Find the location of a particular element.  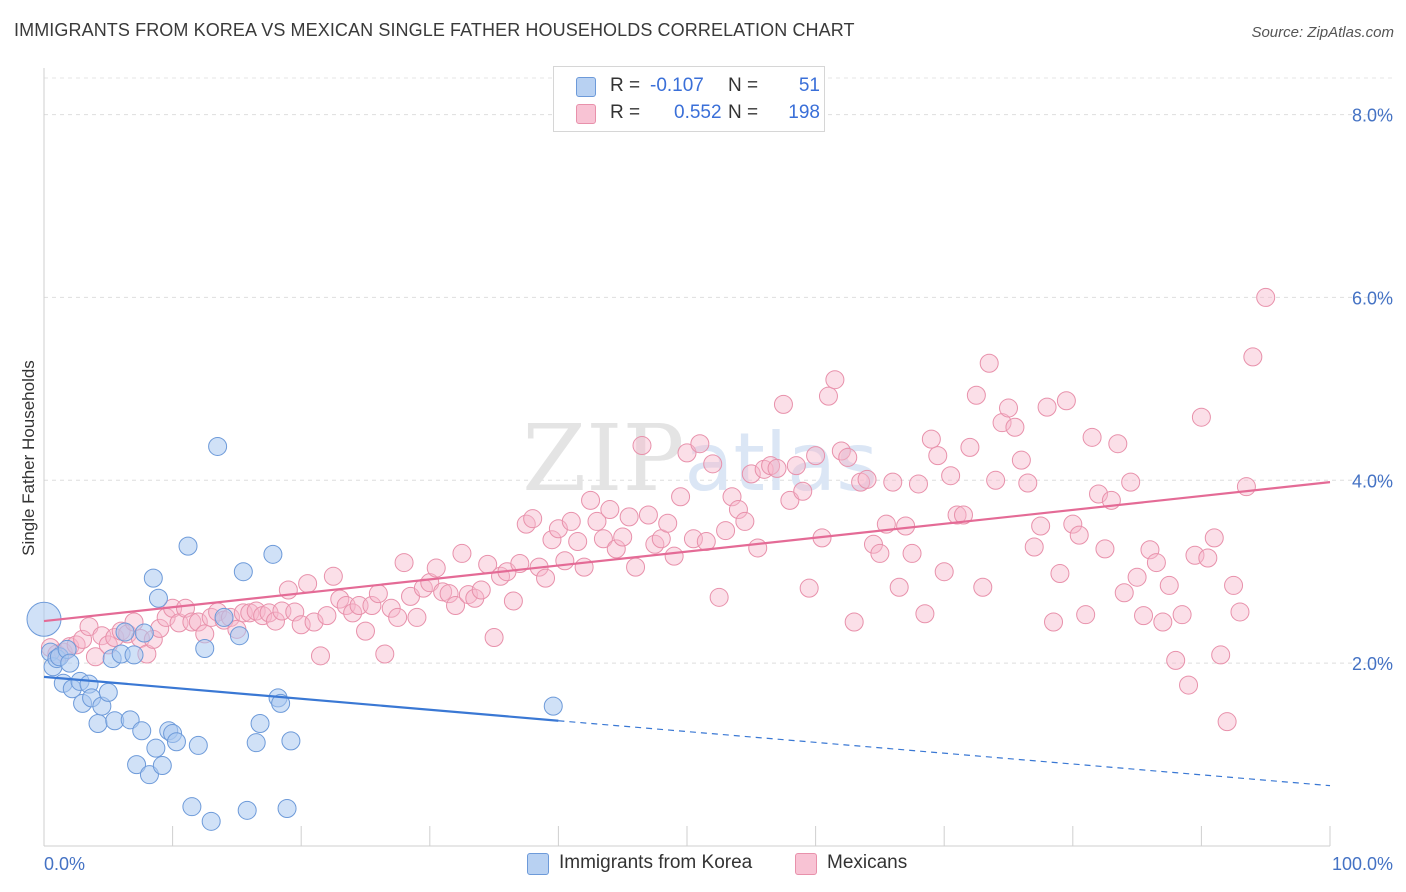

chart-source: Source: ZipAtlas.com is located at coordinates (1322, 32).